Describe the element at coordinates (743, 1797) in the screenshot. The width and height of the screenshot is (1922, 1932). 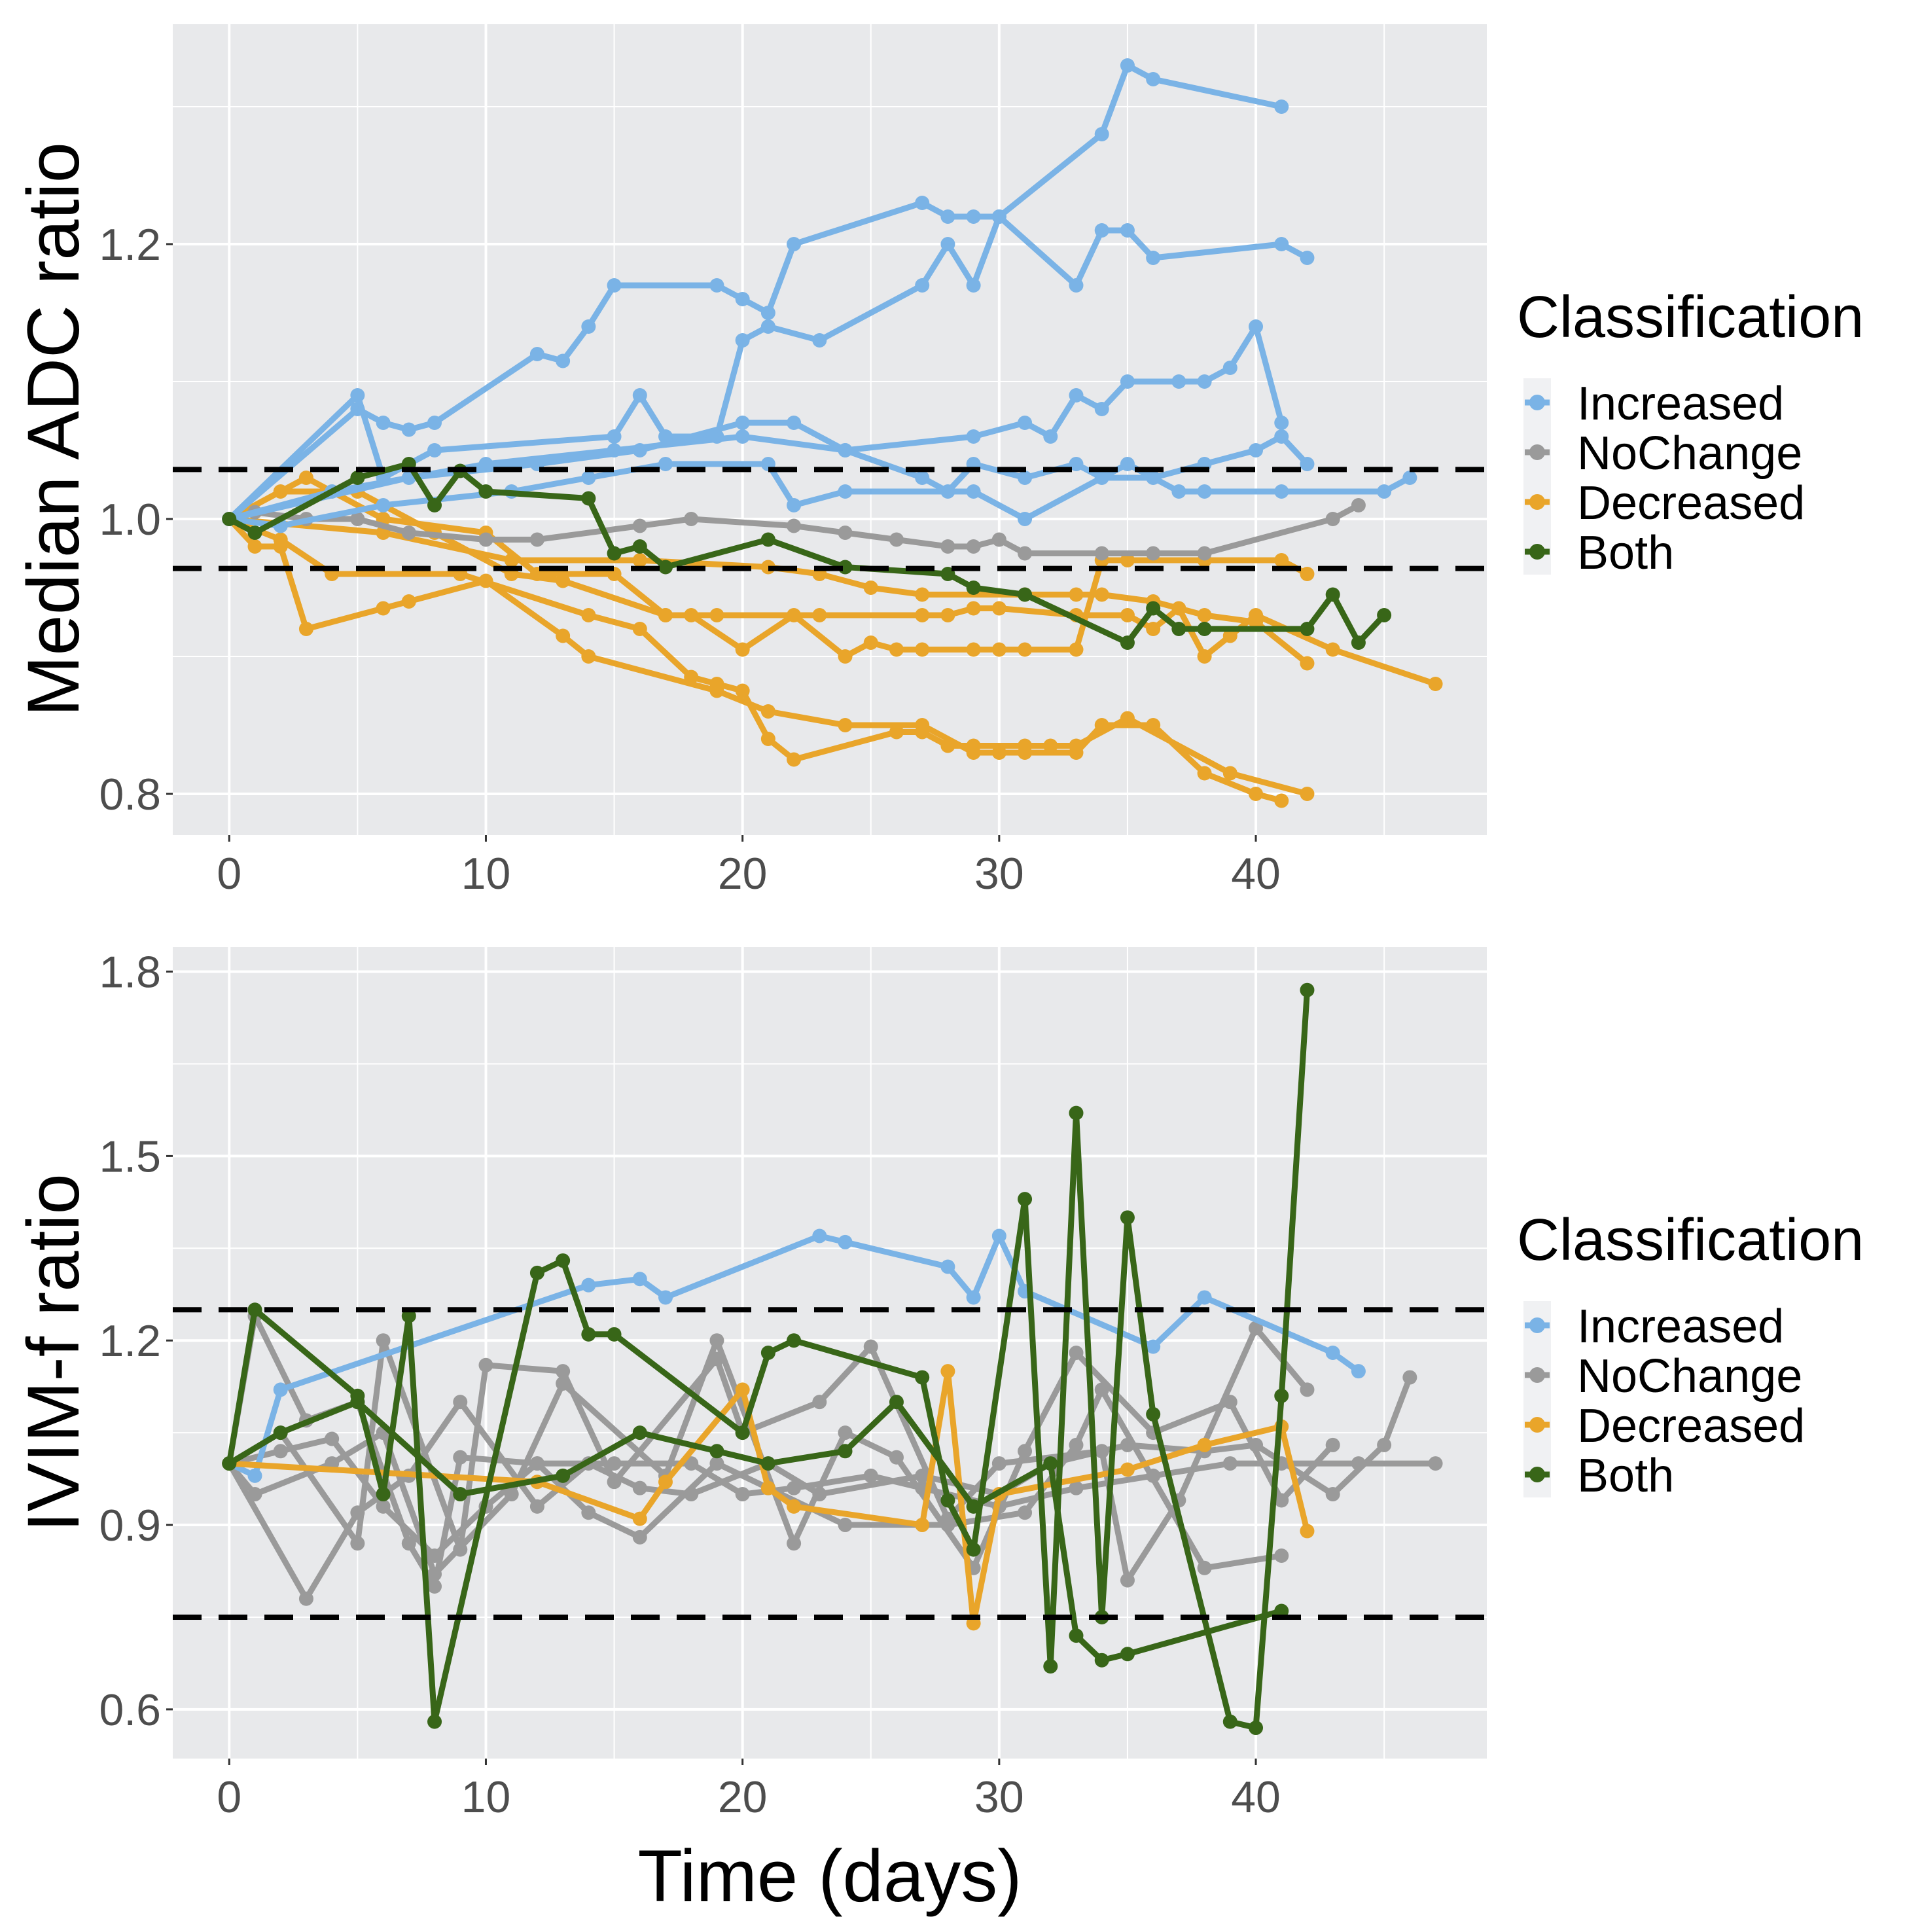
I see `ivim-x-tick-label: 20` at that location.